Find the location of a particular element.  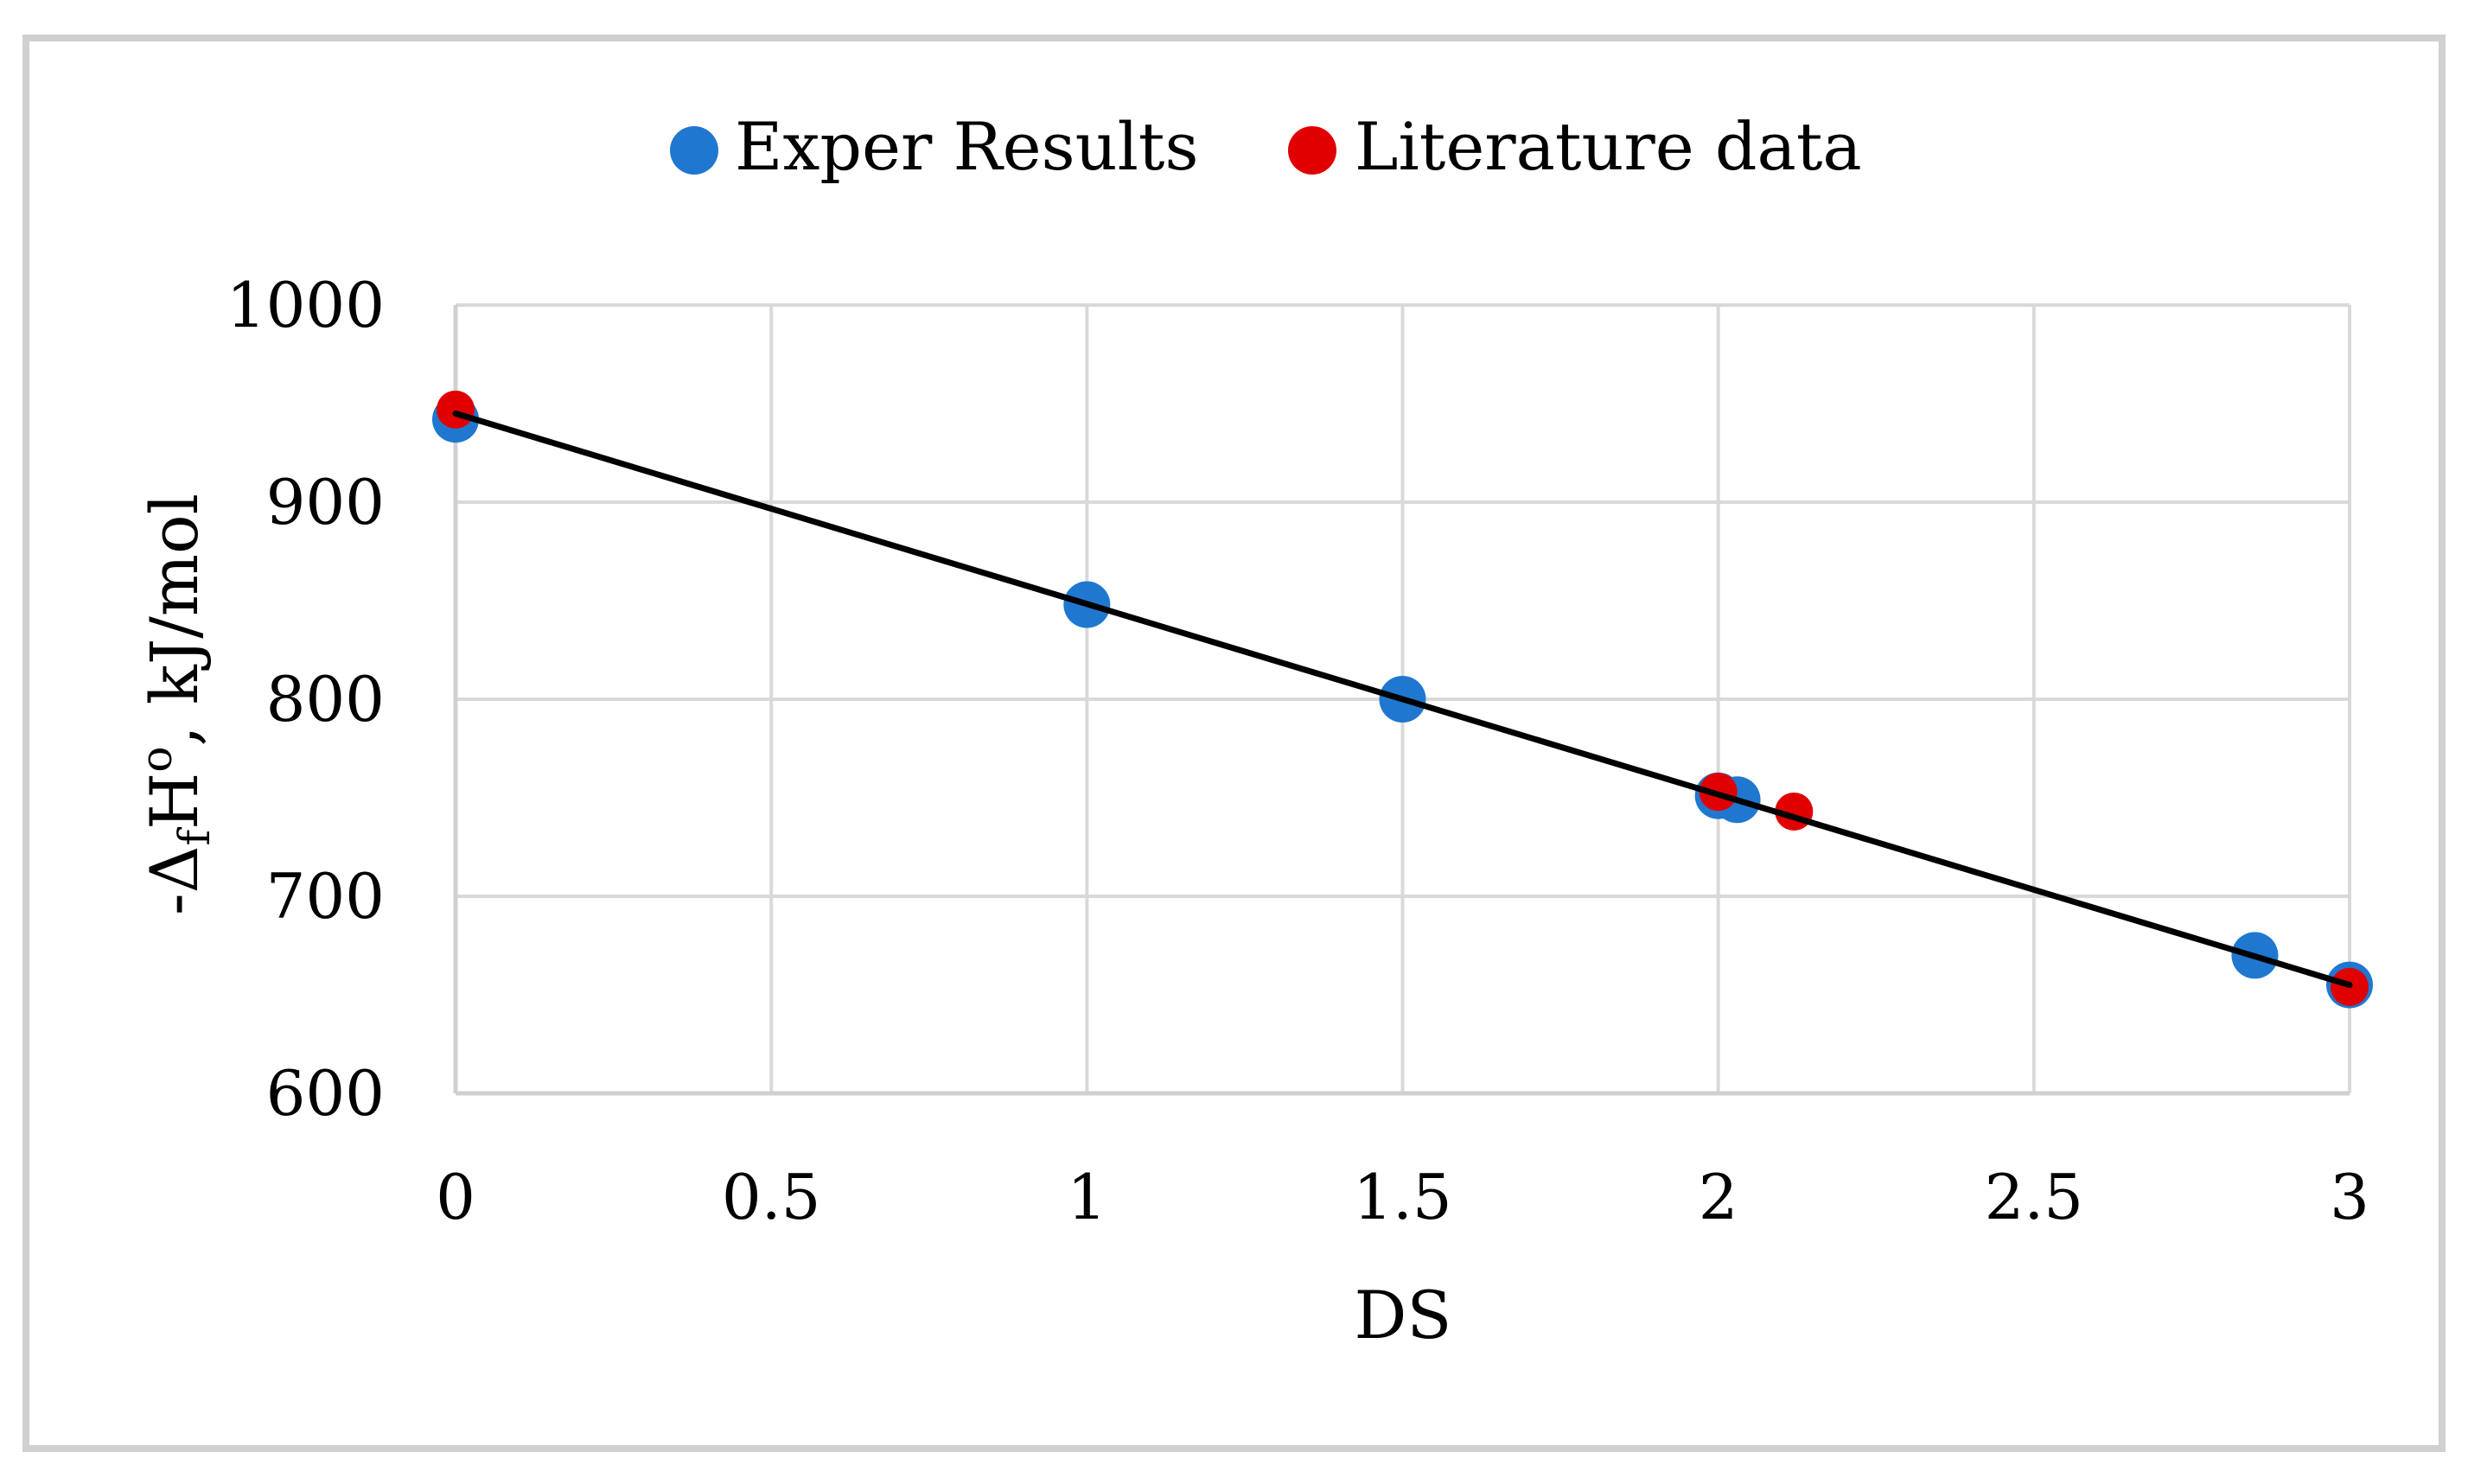

x-tick-label-5: 2.5 is located at coordinates (2034, 1197).